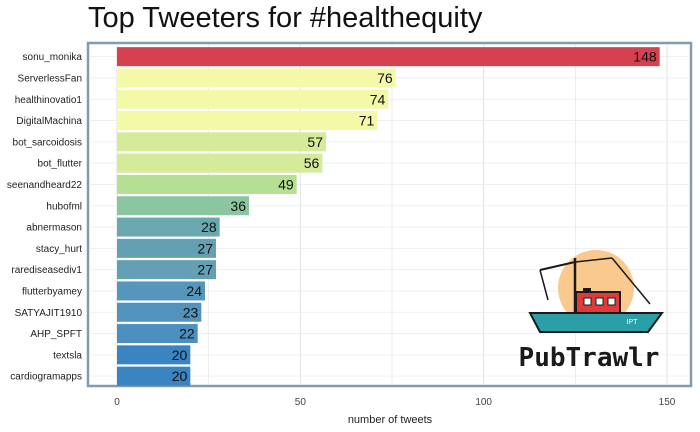 This screenshot has width=700, height=432. What do you see at coordinates (117, 402) in the screenshot?
I see `x-tick-label: 0` at bounding box center [117, 402].